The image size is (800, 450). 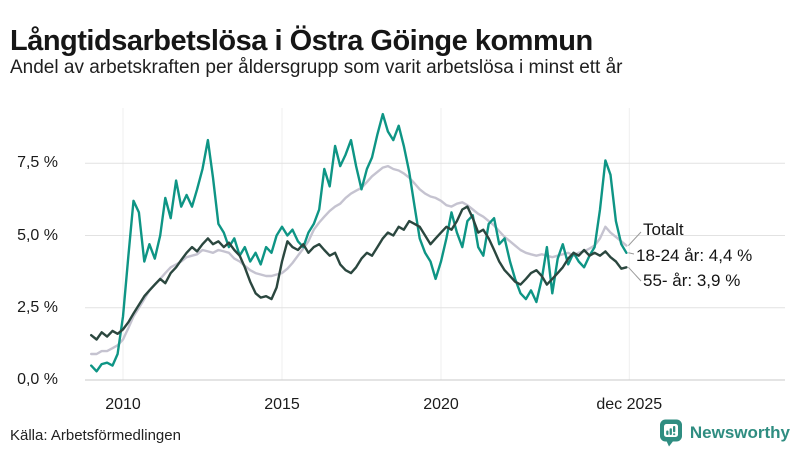 I want to click on y-axis-tick-label: 7,5 %, so click(x=37, y=163).